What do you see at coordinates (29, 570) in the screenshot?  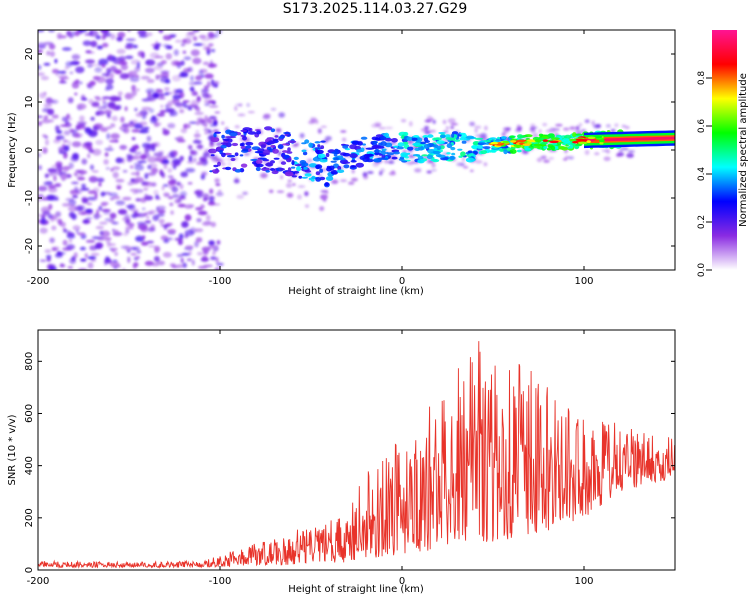 I see `y-tick-label: 0` at bounding box center [29, 570].